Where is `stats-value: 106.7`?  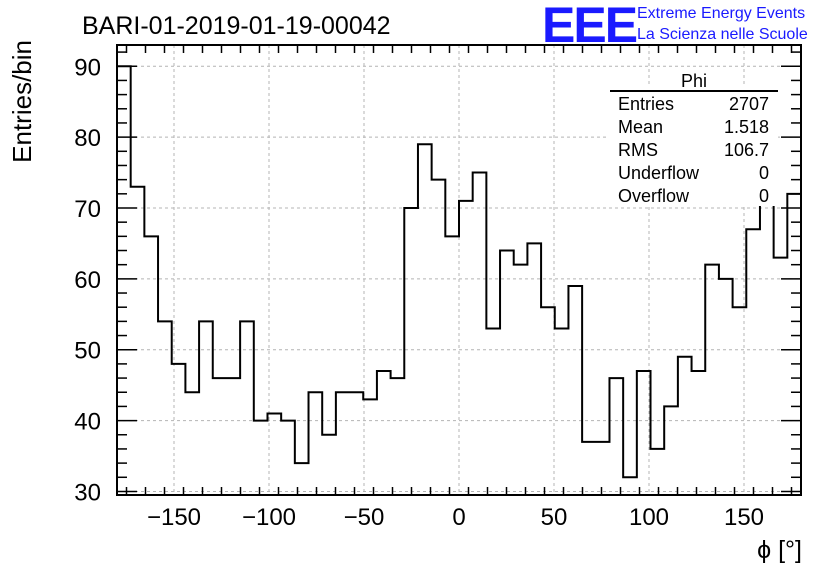
stats-value: 106.7 is located at coordinates (746, 150).